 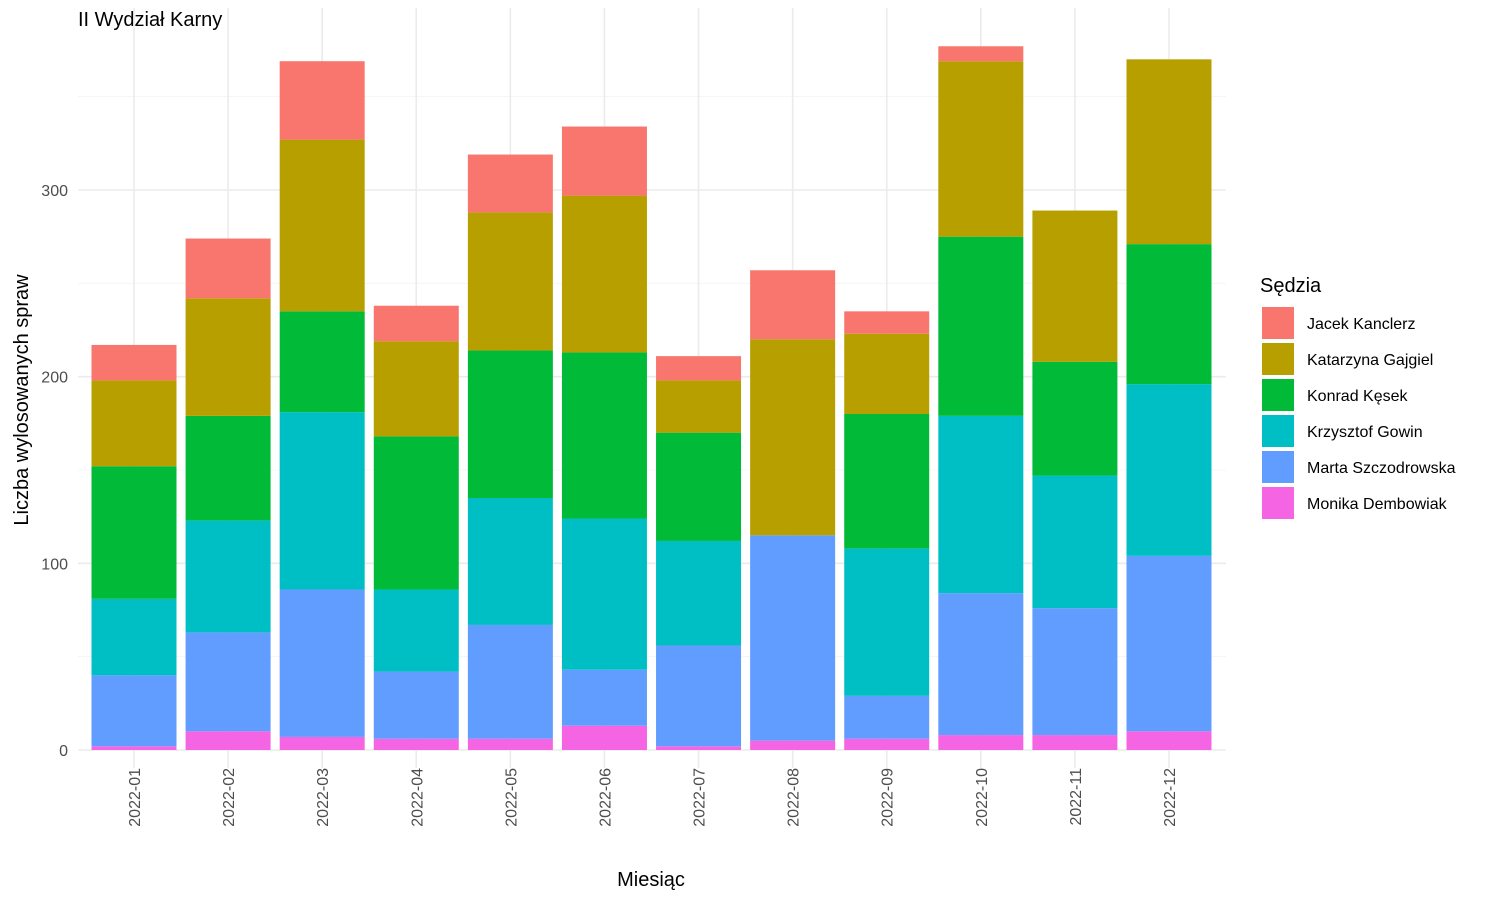 I want to click on x-tick-label: 2022-11, so click(x=1076, y=797).